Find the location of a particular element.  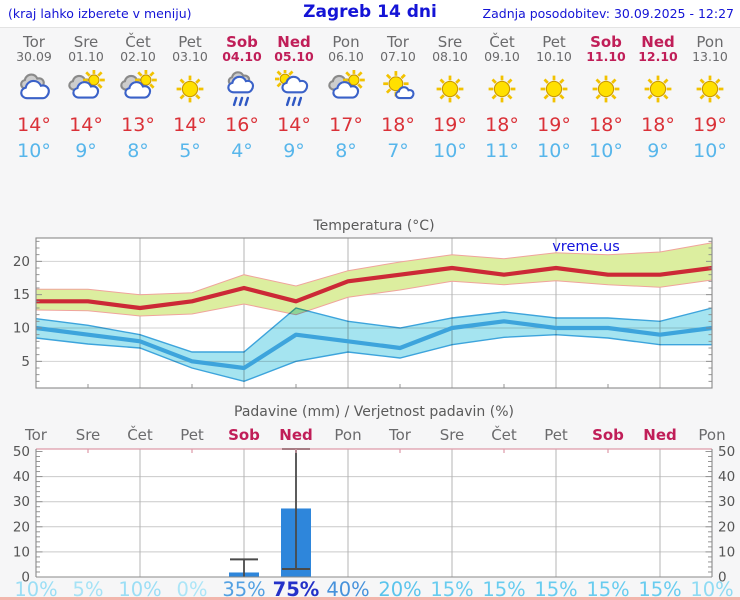

forecast-day: Sre 08.10 19° 10° is located at coordinates (450, 102).